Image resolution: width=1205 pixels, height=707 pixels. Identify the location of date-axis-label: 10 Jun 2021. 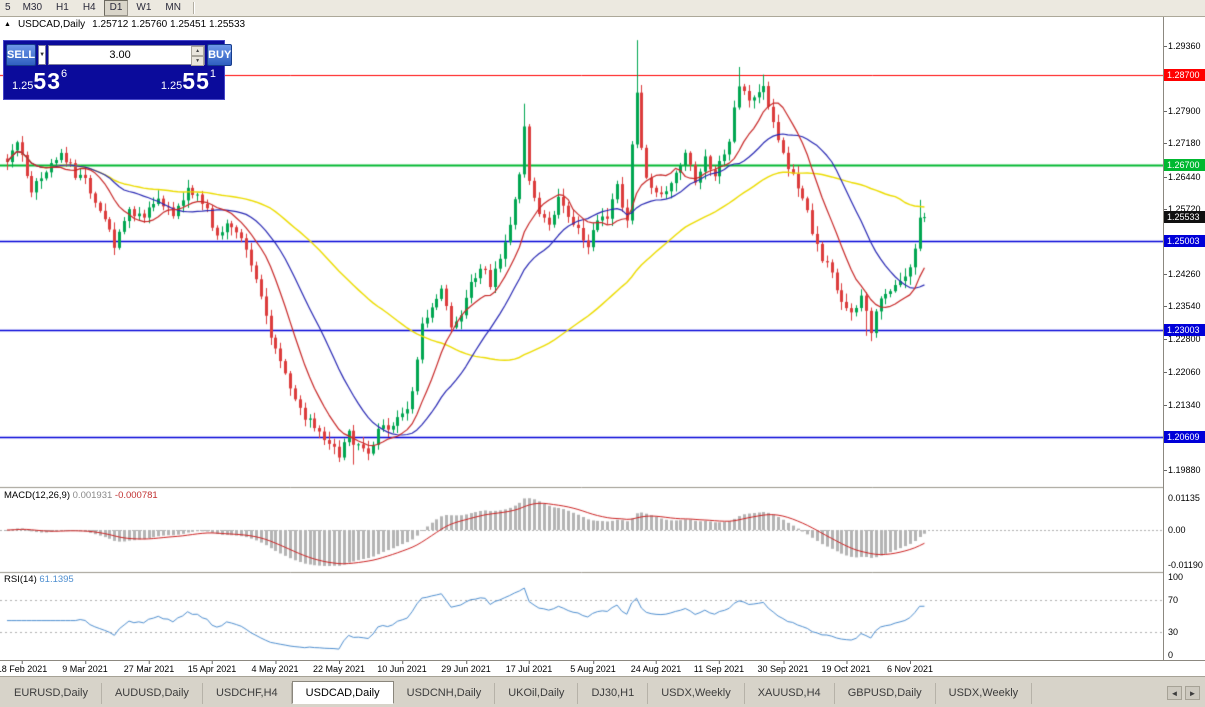
(402, 667).